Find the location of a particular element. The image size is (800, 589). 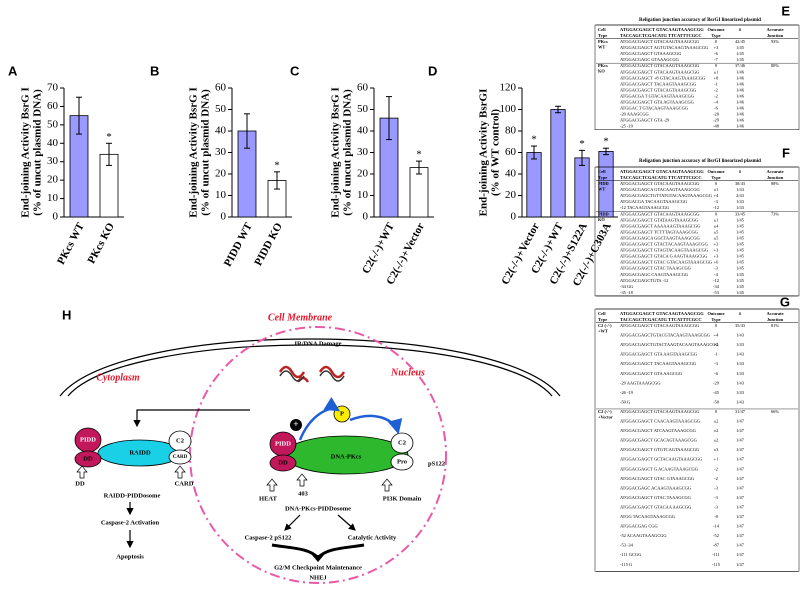

count: 35/43 is located at coordinates (740, 325).